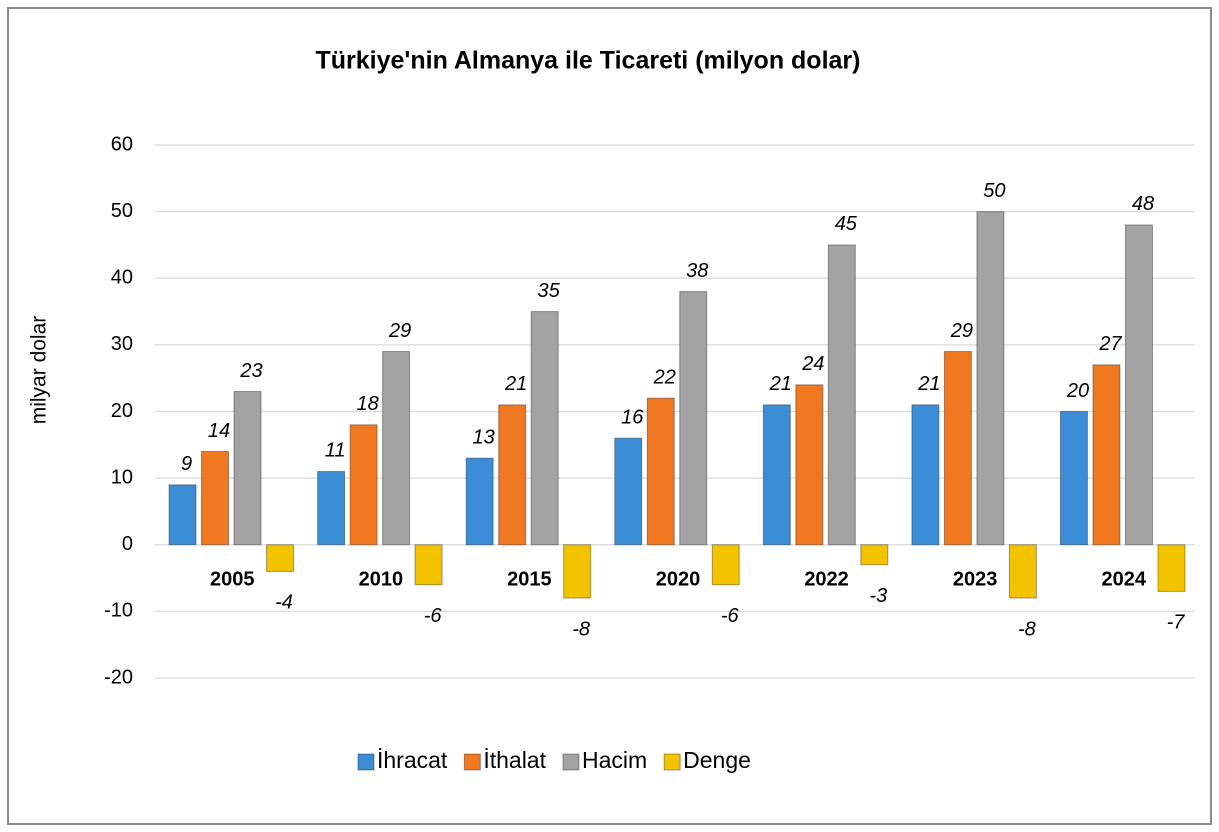 This screenshot has height=832, width=1219. I want to click on x-tick-label: 2022, so click(826, 579).